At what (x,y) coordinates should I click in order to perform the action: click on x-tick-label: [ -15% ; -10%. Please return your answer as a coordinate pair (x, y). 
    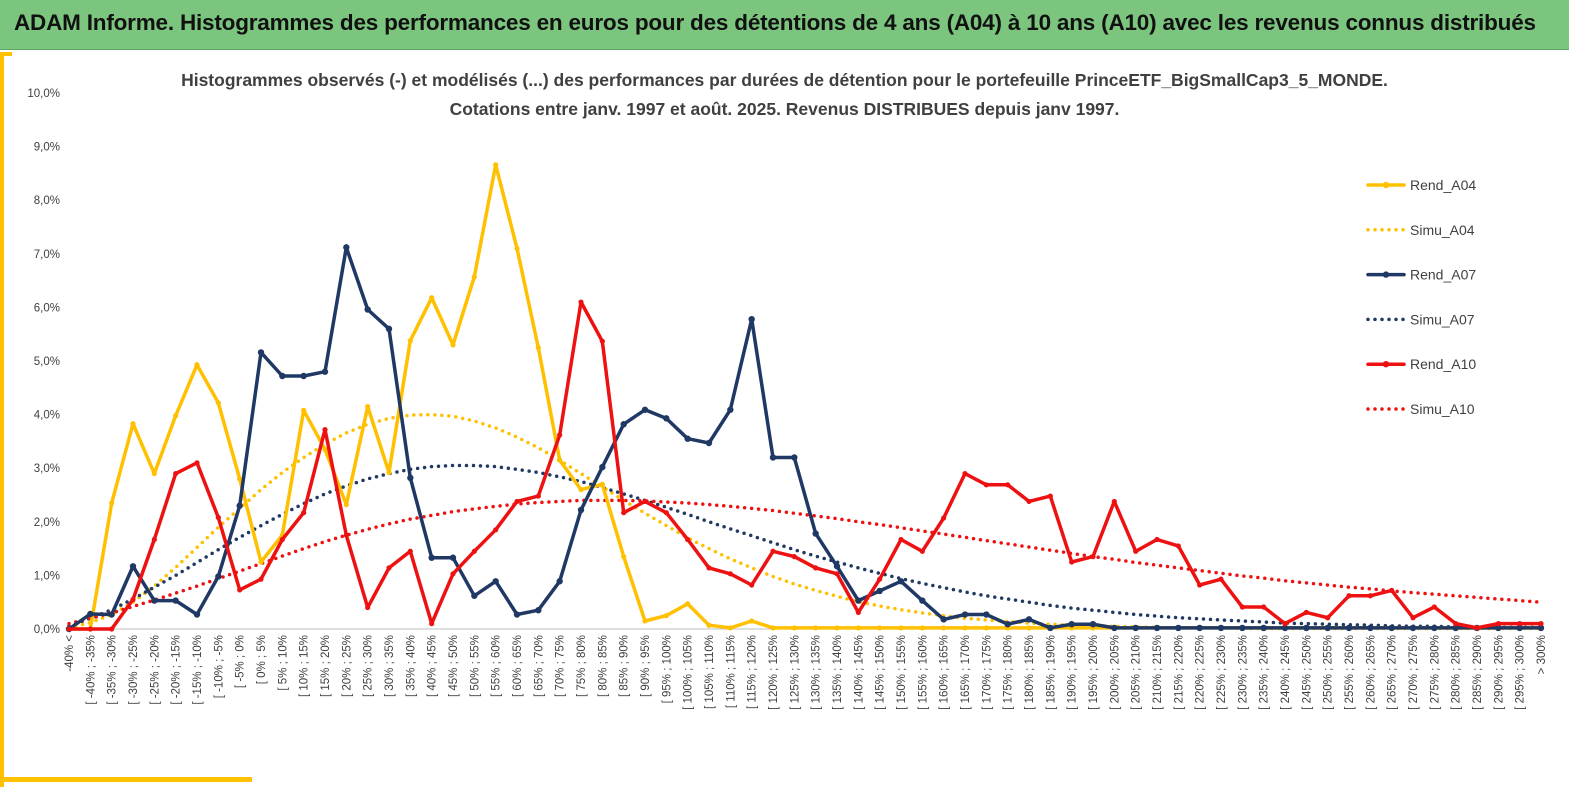
    Looking at the image, I should click on (198, 670).